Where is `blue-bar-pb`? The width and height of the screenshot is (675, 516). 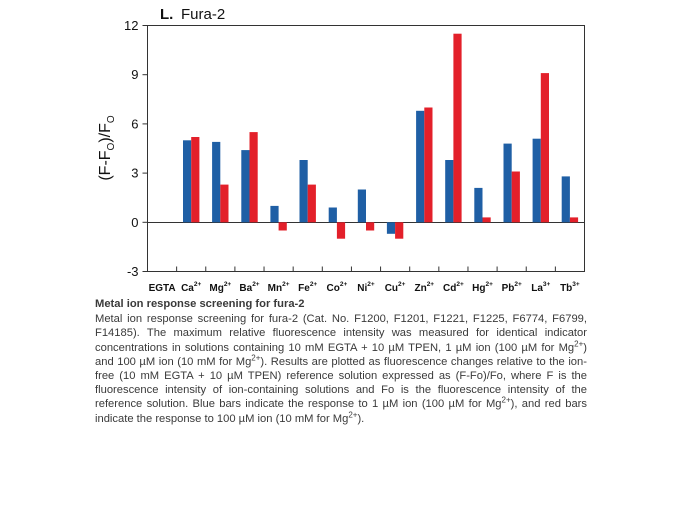
blue-bar-pb is located at coordinates (507, 183).